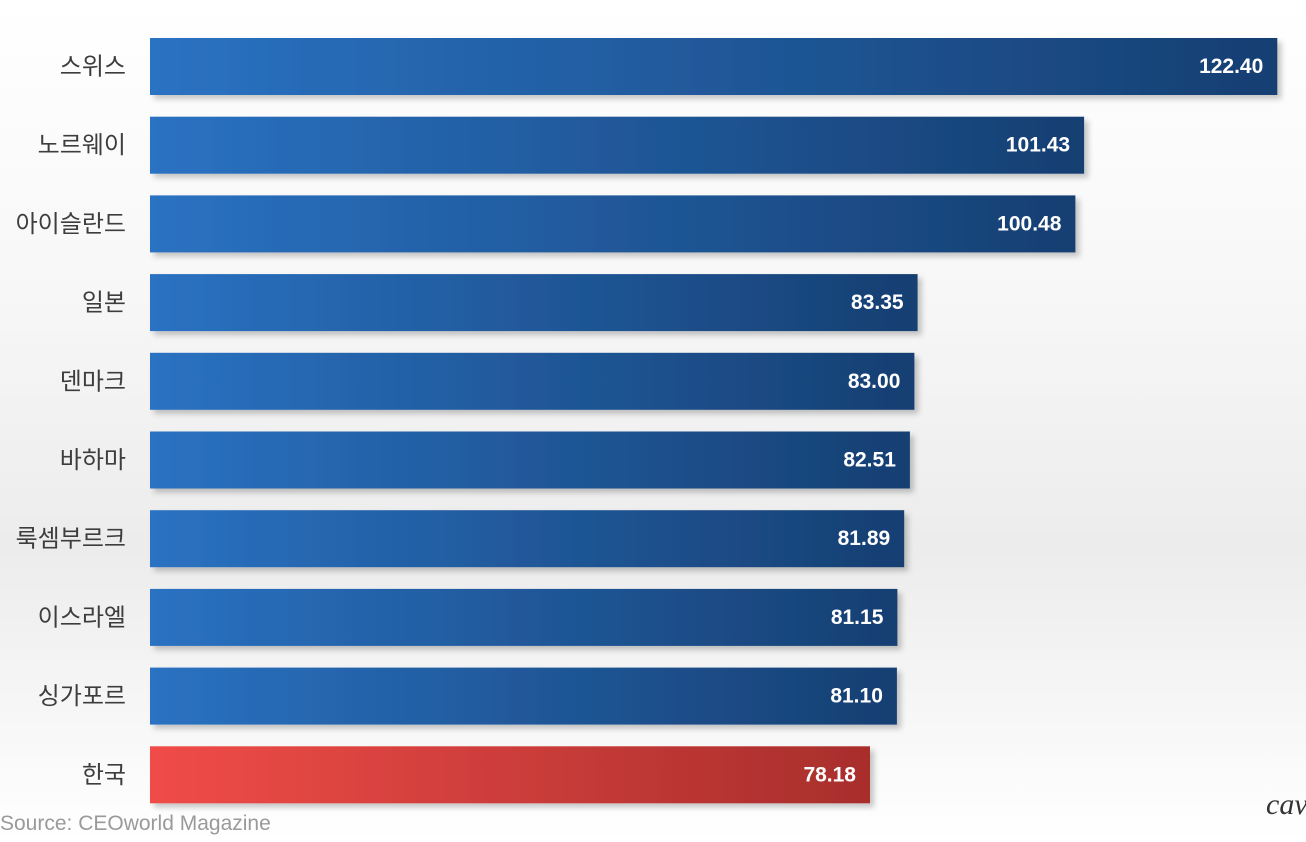  Describe the element at coordinates (1029, 223) in the screenshot. I see `value-label-2: 100.48` at that location.